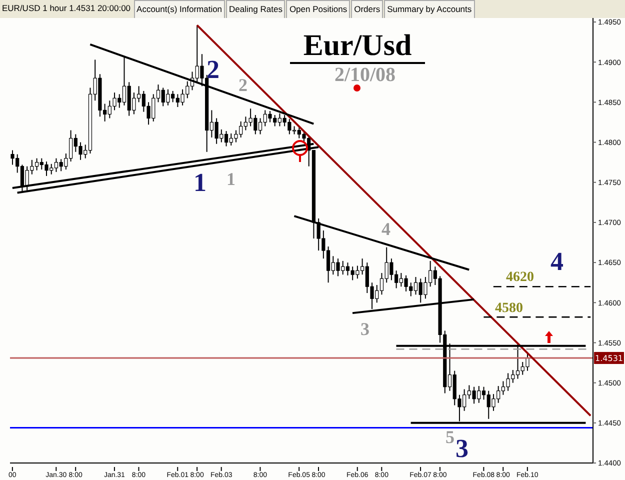  Describe the element at coordinates (450, 437) in the screenshot. I see `annotation: 5` at that location.